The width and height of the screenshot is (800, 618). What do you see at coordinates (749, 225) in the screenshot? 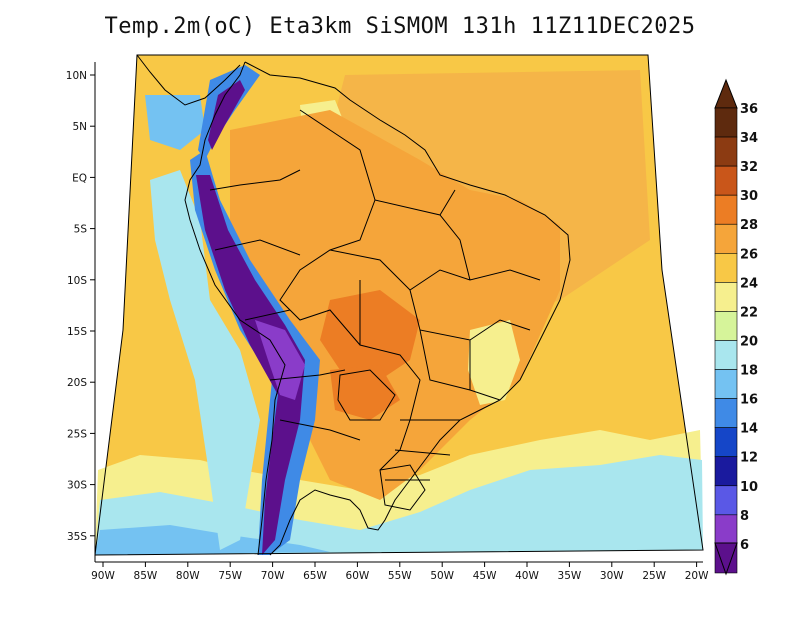
I see `colorbar-label: 28` at bounding box center [749, 225].